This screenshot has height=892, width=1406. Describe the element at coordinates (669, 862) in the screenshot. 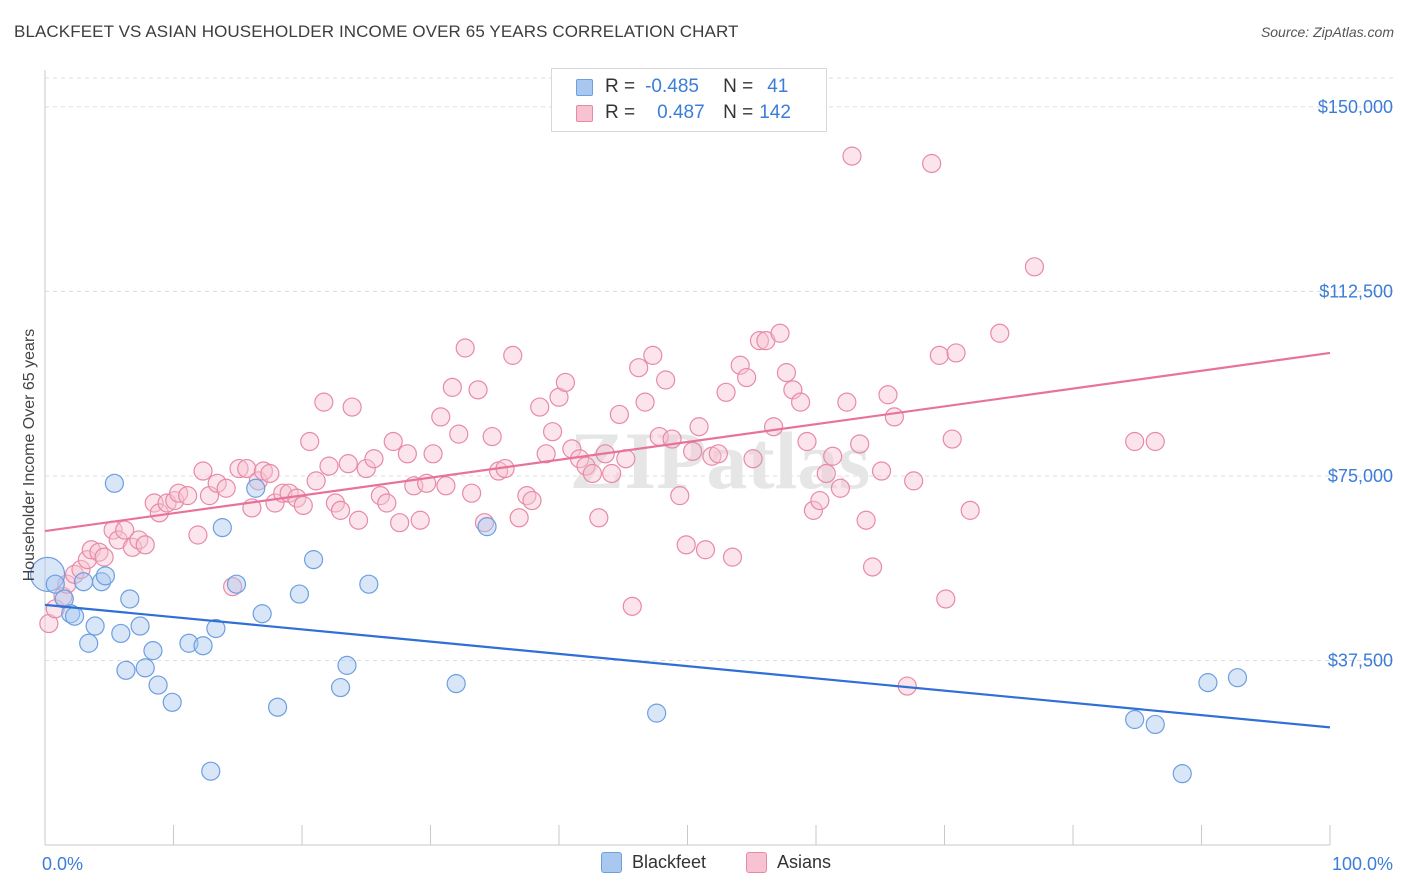

I see `legend-label-blackfeet: Blackfeet` at that location.